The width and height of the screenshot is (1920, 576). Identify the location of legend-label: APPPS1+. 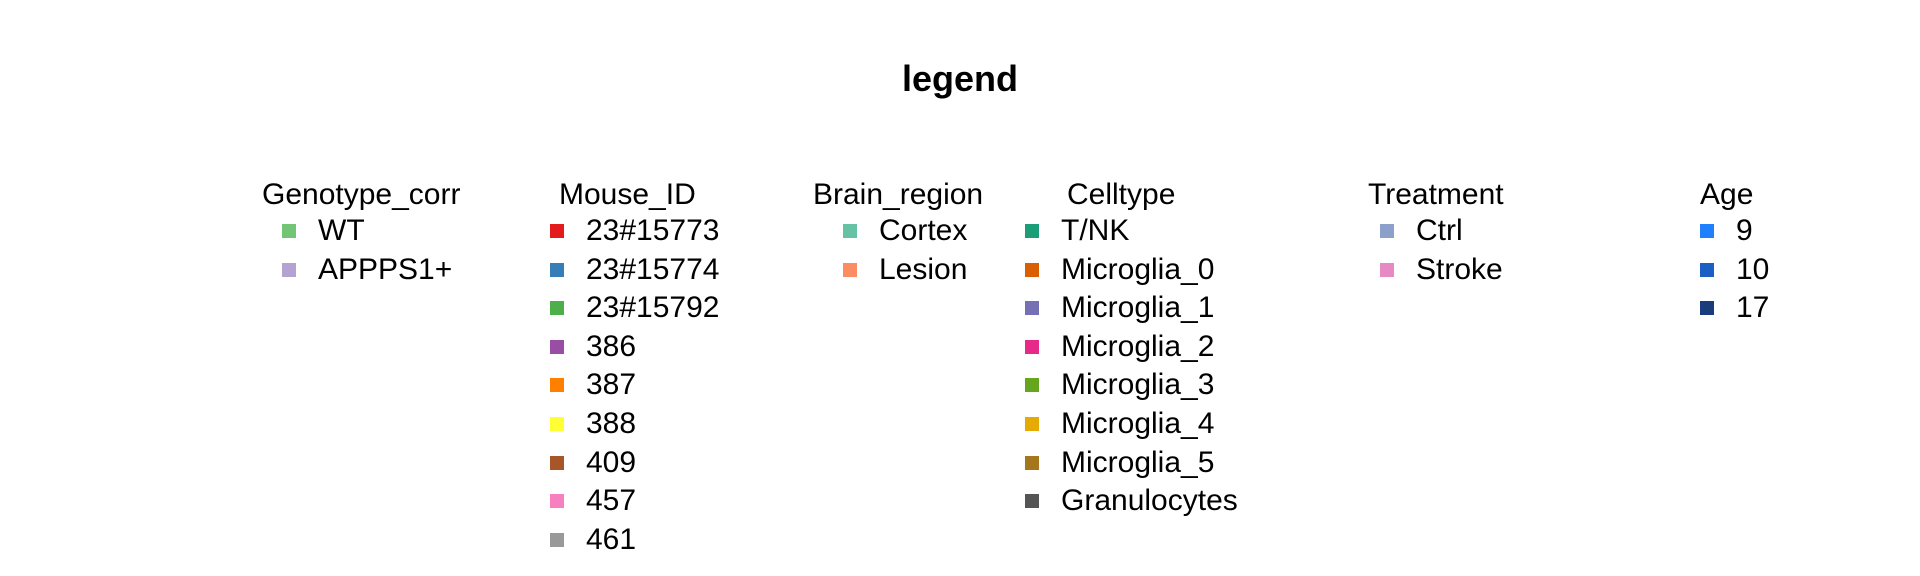
(385, 269).